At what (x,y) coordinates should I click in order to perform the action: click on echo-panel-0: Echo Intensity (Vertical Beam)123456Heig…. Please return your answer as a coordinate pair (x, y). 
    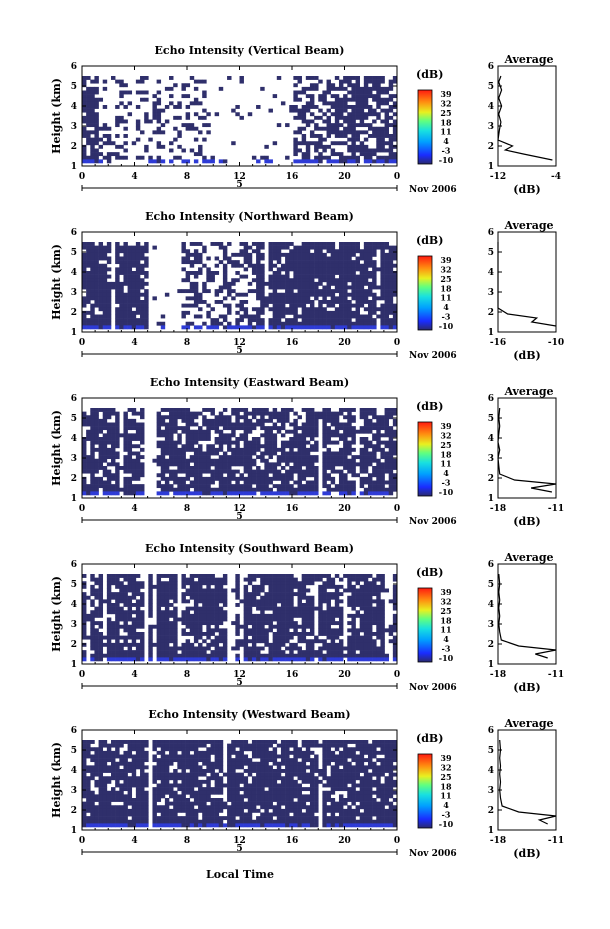
    Looking at the image, I should click on (253, 119).